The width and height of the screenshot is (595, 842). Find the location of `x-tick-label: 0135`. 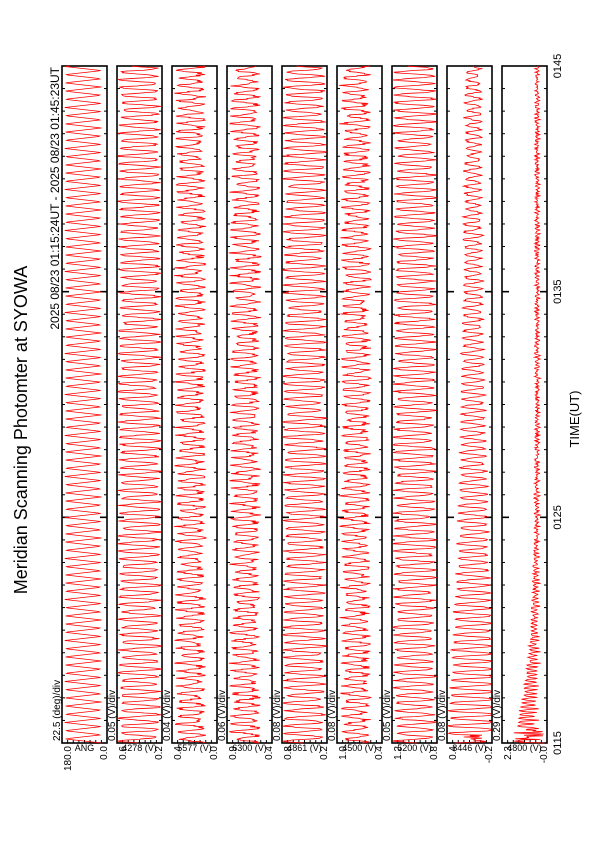

x-tick-label: 0135 is located at coordinates (558, 291).